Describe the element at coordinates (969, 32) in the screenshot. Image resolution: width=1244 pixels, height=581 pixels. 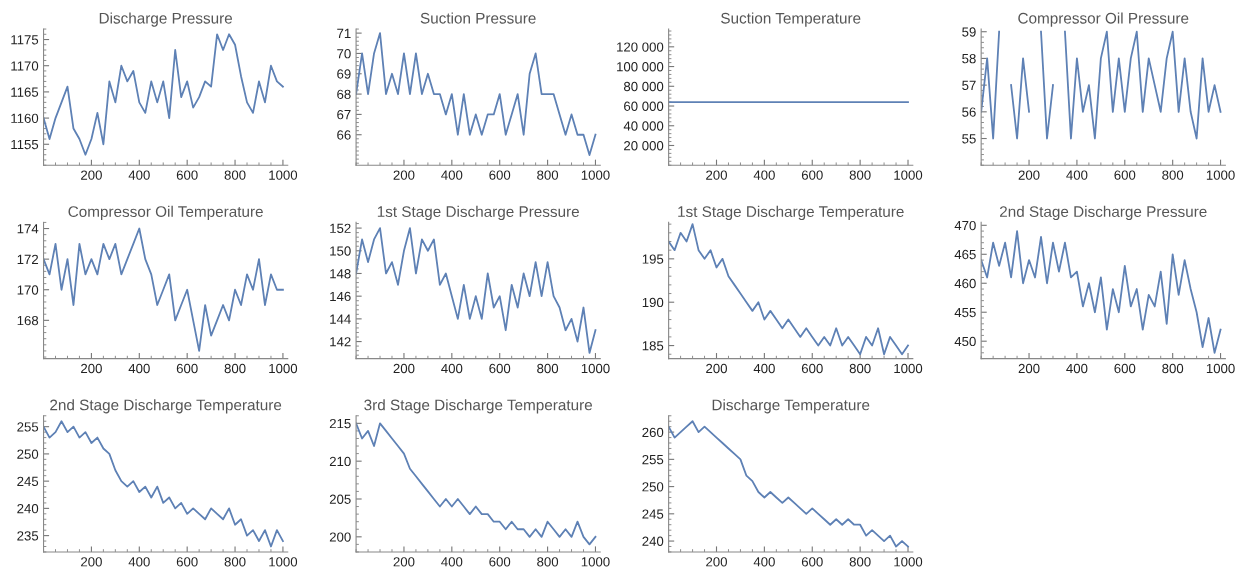
I see `y-tick-label: 59` at that location.